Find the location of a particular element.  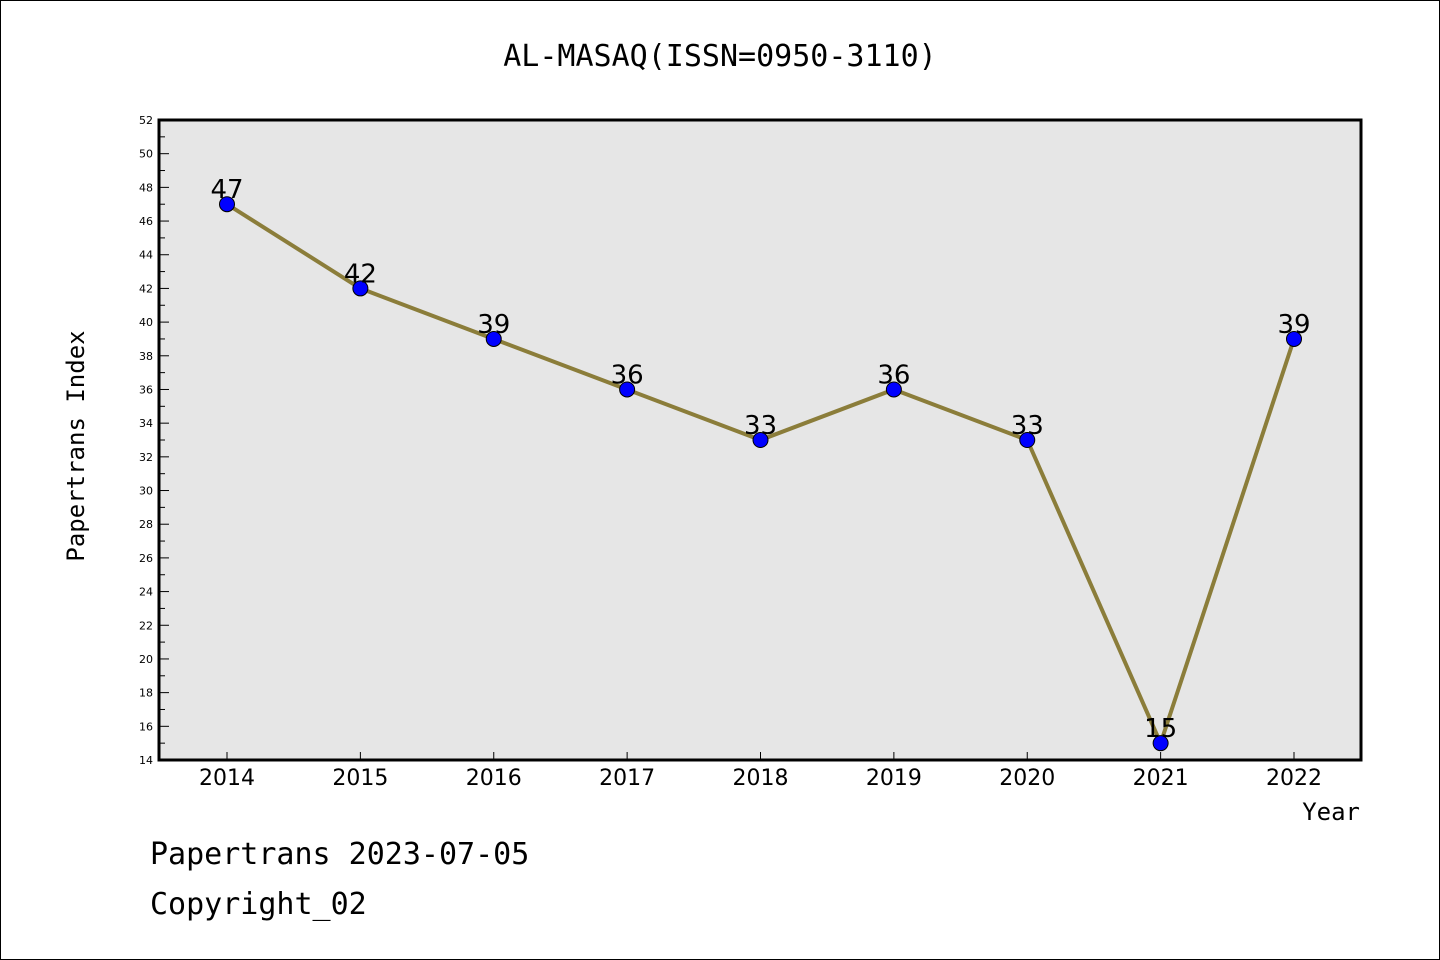

x-axis-label: Year is located at coordinates (1331, 812).